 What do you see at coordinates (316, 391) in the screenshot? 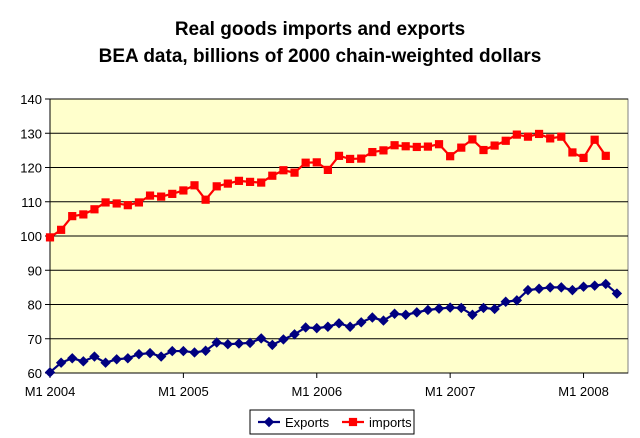
I see `x-tick-label: M1 2006` at bounding box center [316, 391].